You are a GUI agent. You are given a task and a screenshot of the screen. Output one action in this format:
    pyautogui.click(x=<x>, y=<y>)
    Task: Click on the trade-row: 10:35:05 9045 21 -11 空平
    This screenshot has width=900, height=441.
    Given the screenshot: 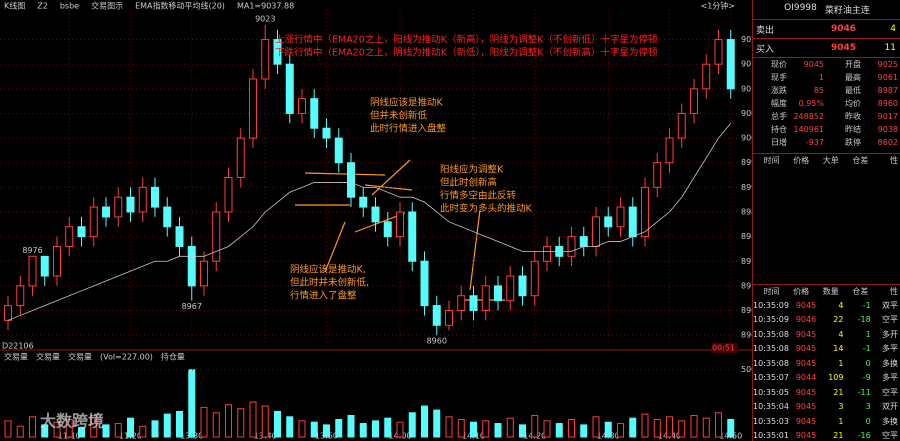 What is the action you would take?
    pyautogui.click(x=826, y=392)
    